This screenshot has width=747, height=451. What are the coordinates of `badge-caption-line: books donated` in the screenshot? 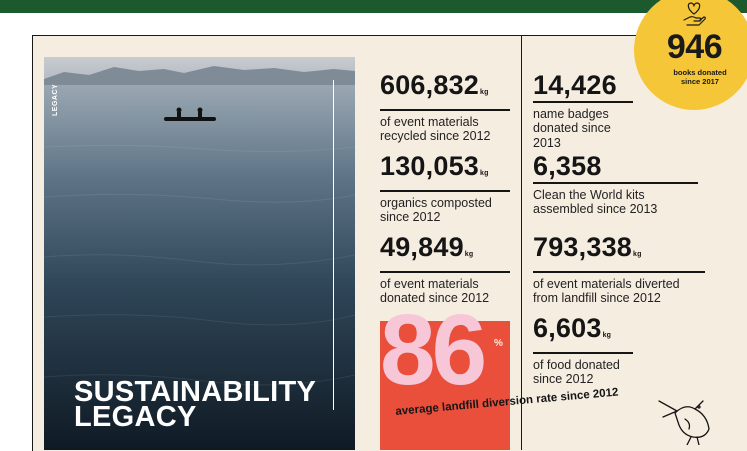 It's located at (700, 72).